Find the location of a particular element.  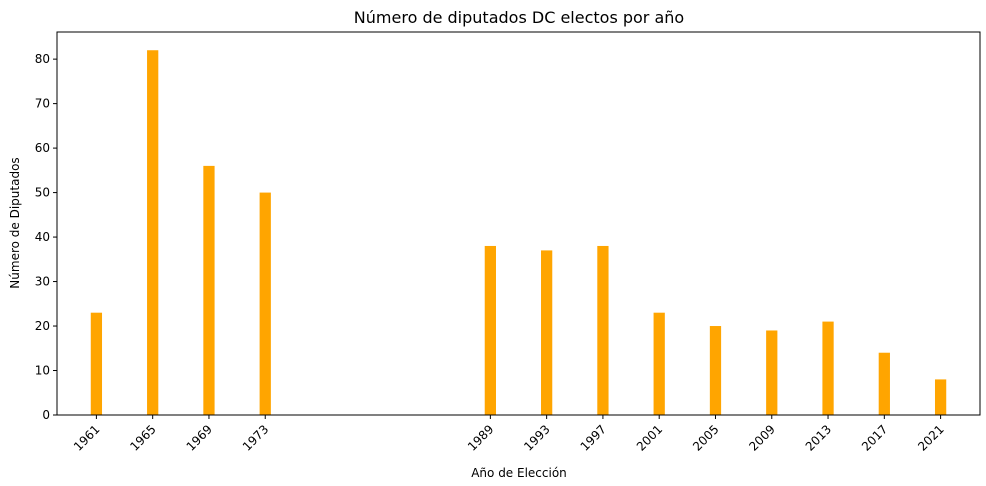

bar-2013 is located at coordinates (828, 368).